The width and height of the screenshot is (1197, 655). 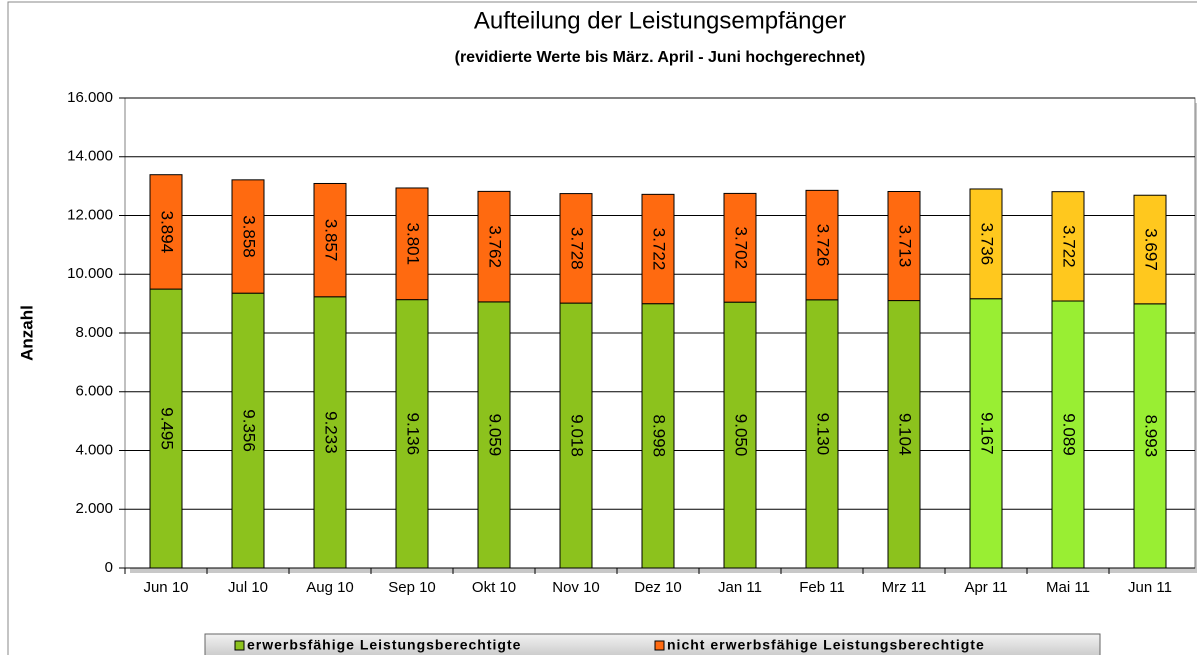 What do you see at coordinates (90, 273) in the screenshot?
I see `y-tick-label: 10.000` at bounding box center [90, 273].